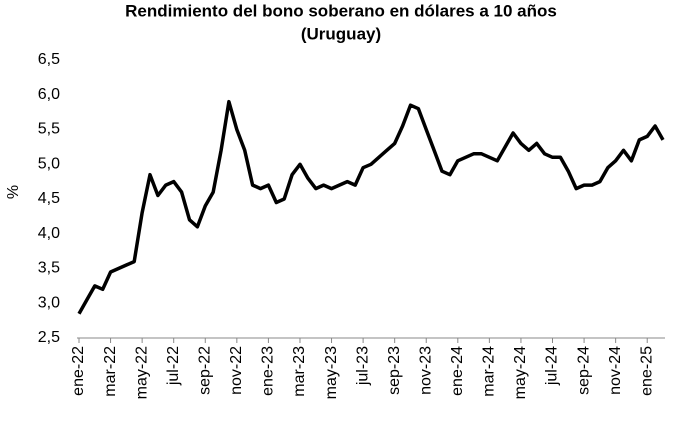 The image size is (682, 427). Describe the element at coordinates (141, 372) in the screenshot. I see `x-tick-label: may-22` at that location.